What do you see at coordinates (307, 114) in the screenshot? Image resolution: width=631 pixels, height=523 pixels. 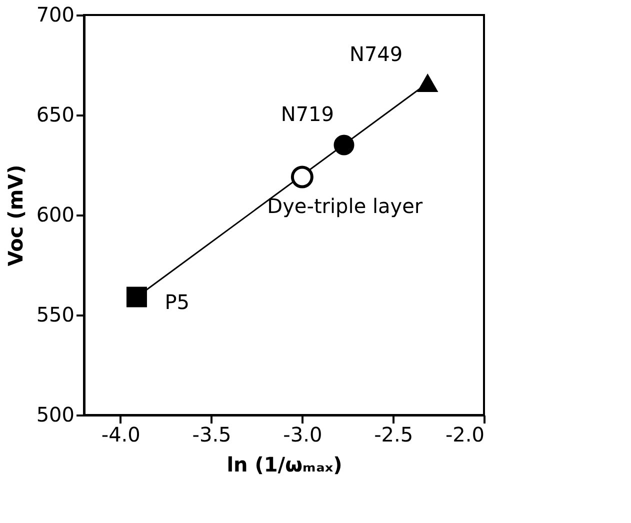 I see `series-label: N719` at bounding box center [307, 114].